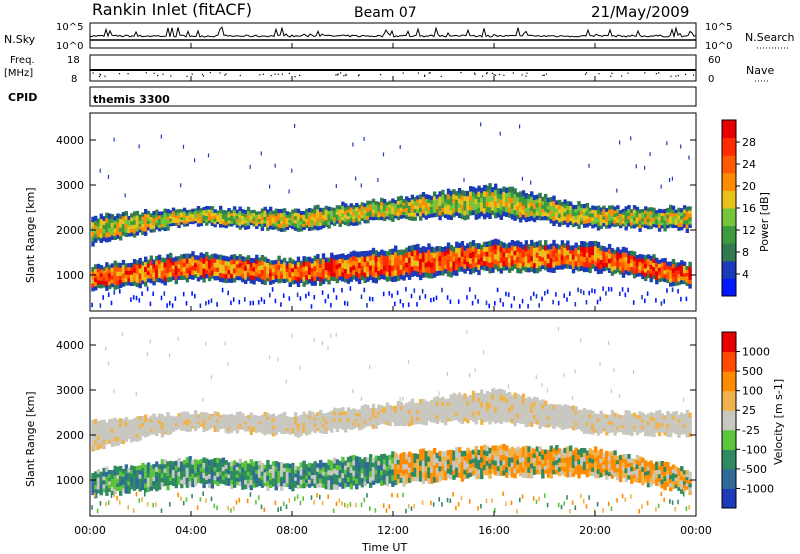  What do you see at coordinates (640, 12) in the screenshot?
I see `date-title: 21/May/2009` at bounding box center [640, 12].